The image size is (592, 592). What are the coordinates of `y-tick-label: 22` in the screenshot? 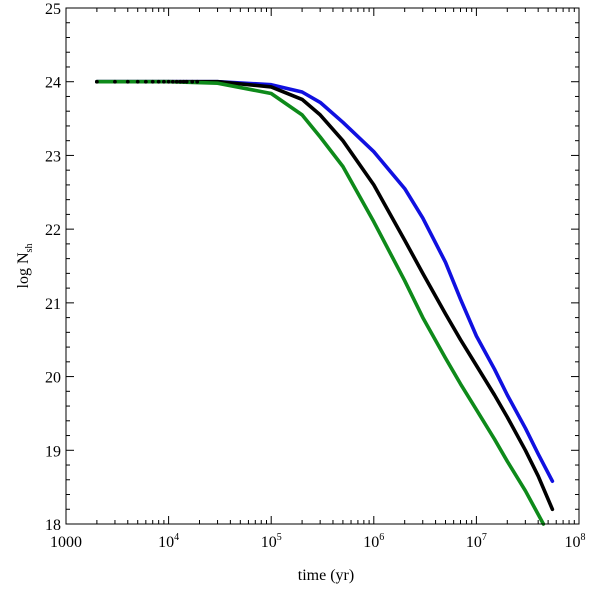 It's located at (53, 230).